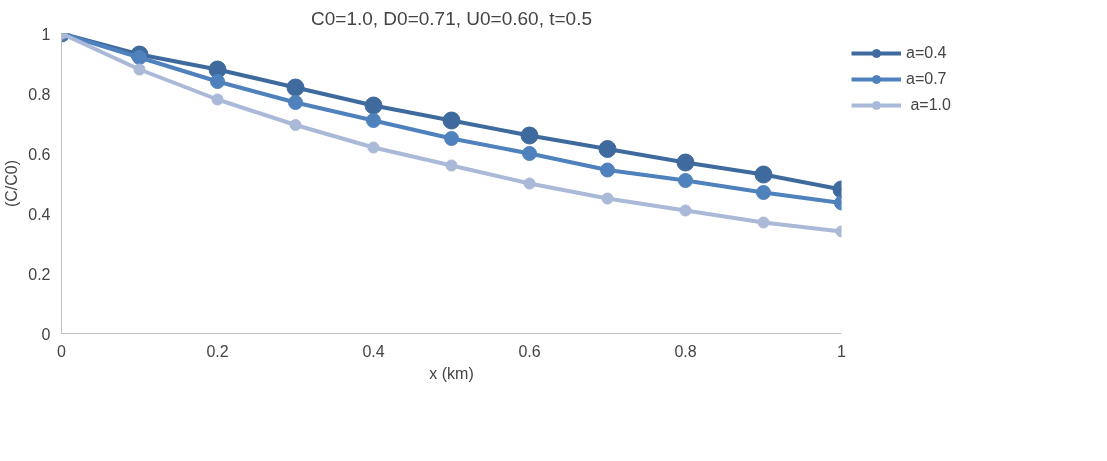  Describe the element at coordinates (217, 351) in the screenshot. I see `x-tick-label: 0.2` at that location.